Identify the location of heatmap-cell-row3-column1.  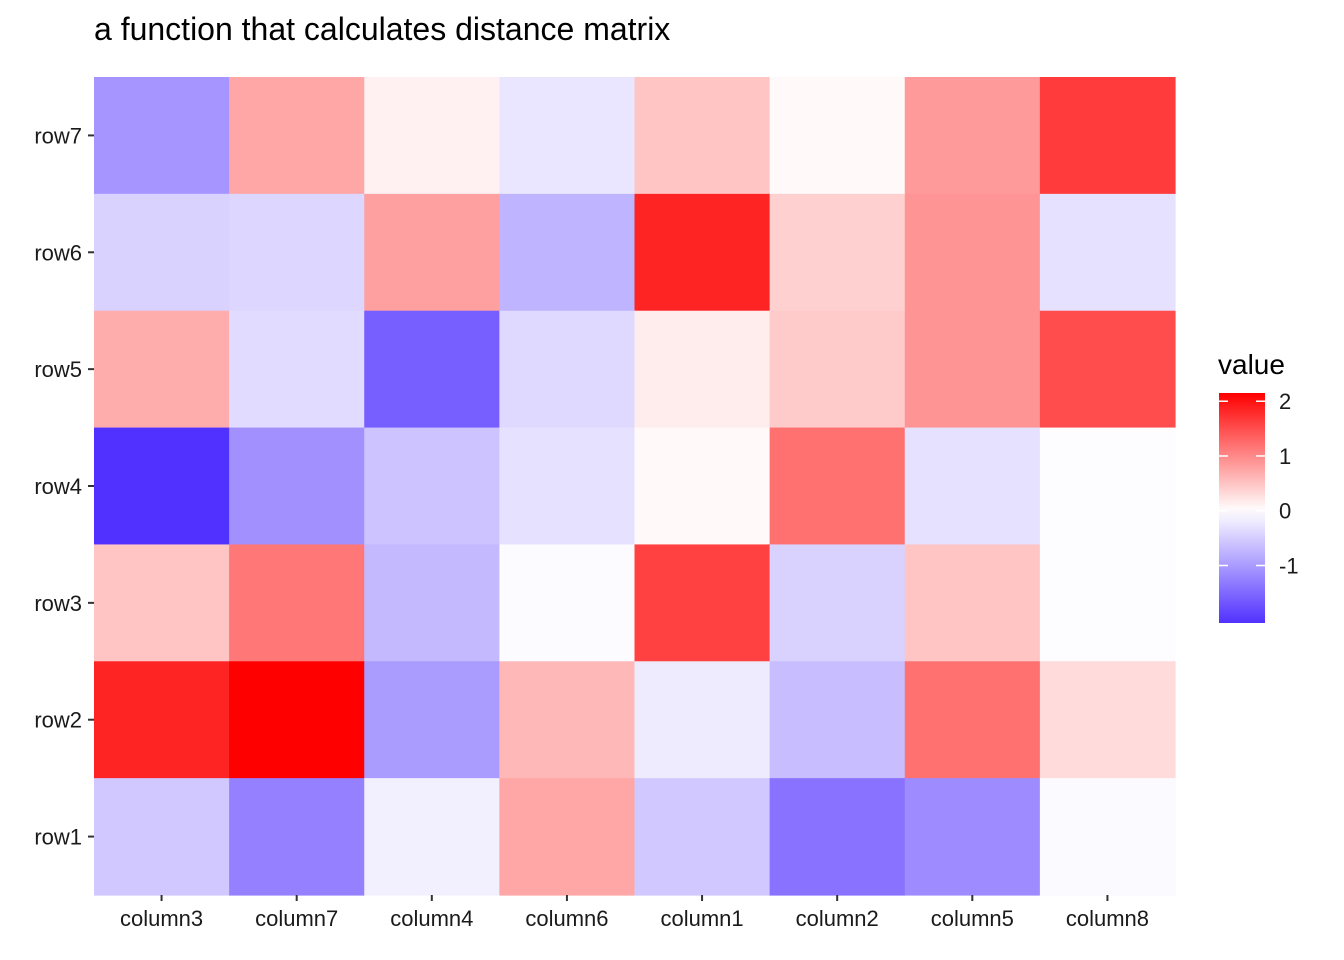
(702, 603).